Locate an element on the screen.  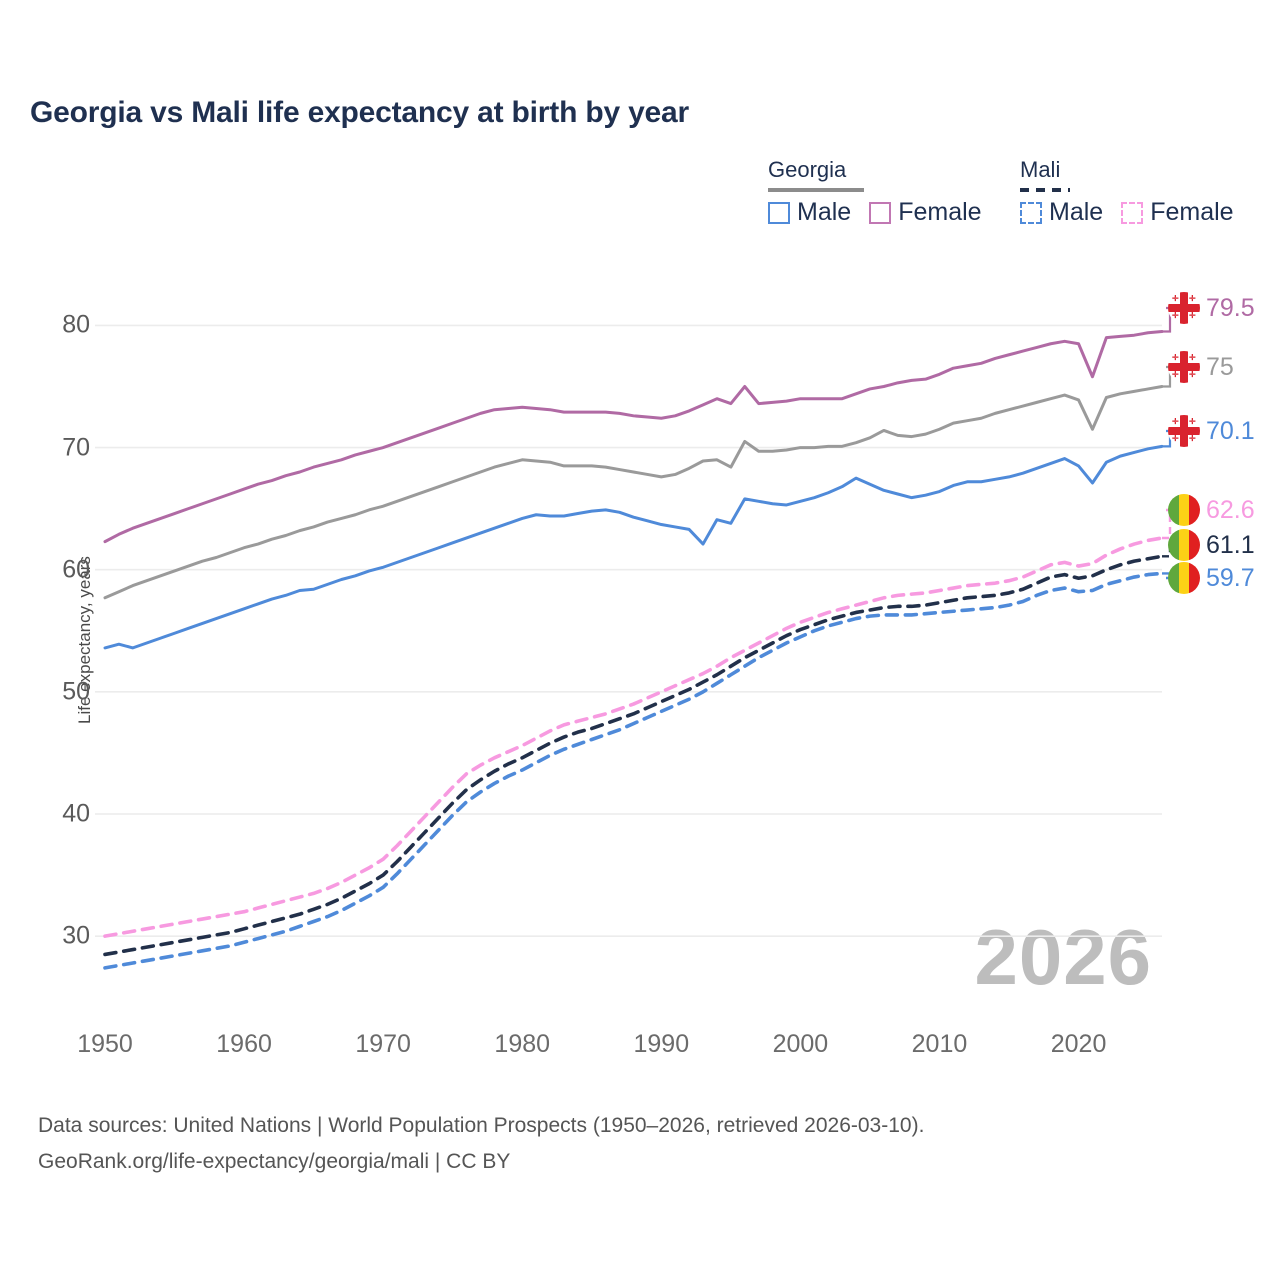
end-label-georgia-total: ✛ ✛ ✛ ✛ 75 is located at coordinates (1201, 367).